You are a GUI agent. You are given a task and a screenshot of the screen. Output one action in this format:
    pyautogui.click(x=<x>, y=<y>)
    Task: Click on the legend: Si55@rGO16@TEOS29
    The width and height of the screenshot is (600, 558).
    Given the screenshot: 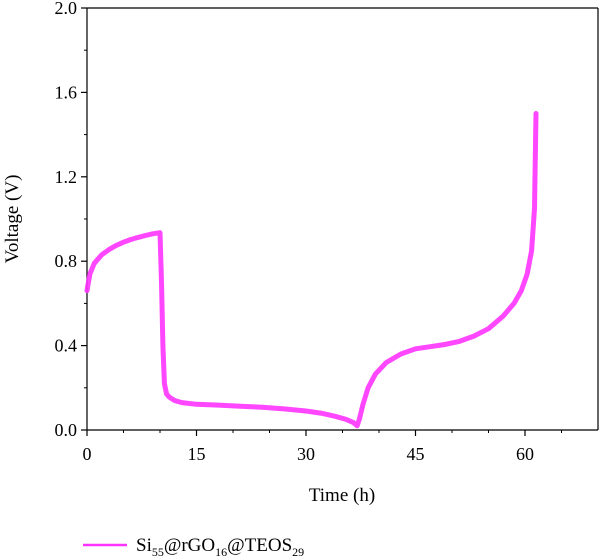 What is the action you would take?
    pyautogui.click(x=193, y=546)
    